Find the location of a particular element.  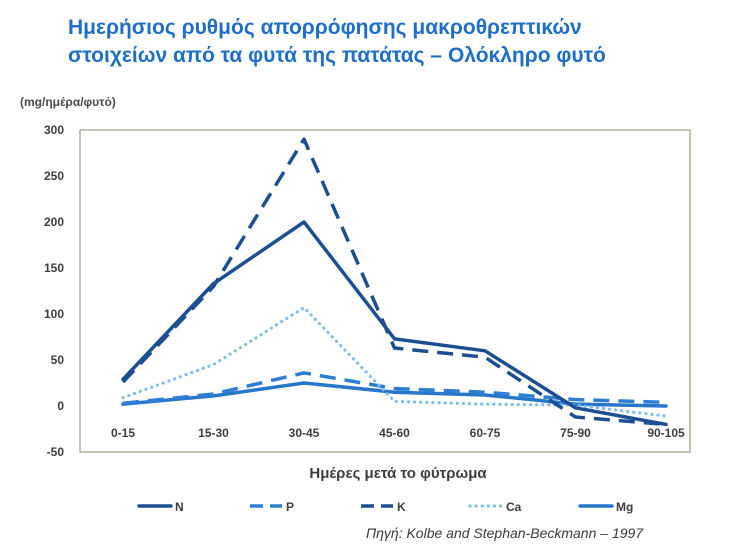

x-tick-label: 90-105 is located at coordinates (666, 433).